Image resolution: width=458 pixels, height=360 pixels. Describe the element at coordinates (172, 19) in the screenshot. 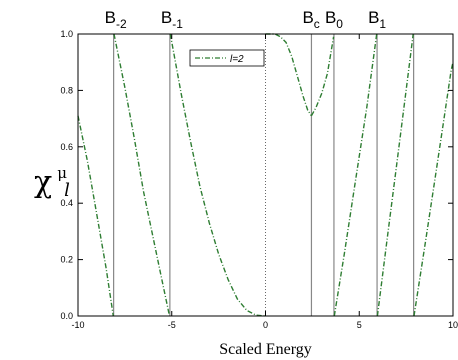

I see `boundary-label-1: B-1` at that location.